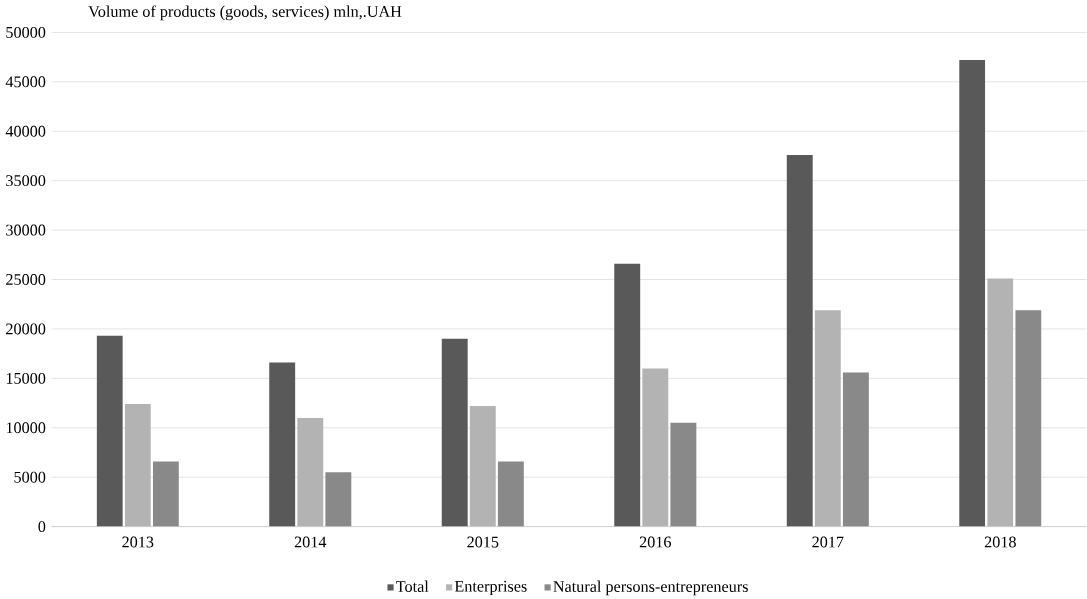 This screenshot has height=599, width=1087. What do you see at coordinates (26, 230) in the screenshot?
I see `y-tick-label: 30000` at bounding box center [26, 230].